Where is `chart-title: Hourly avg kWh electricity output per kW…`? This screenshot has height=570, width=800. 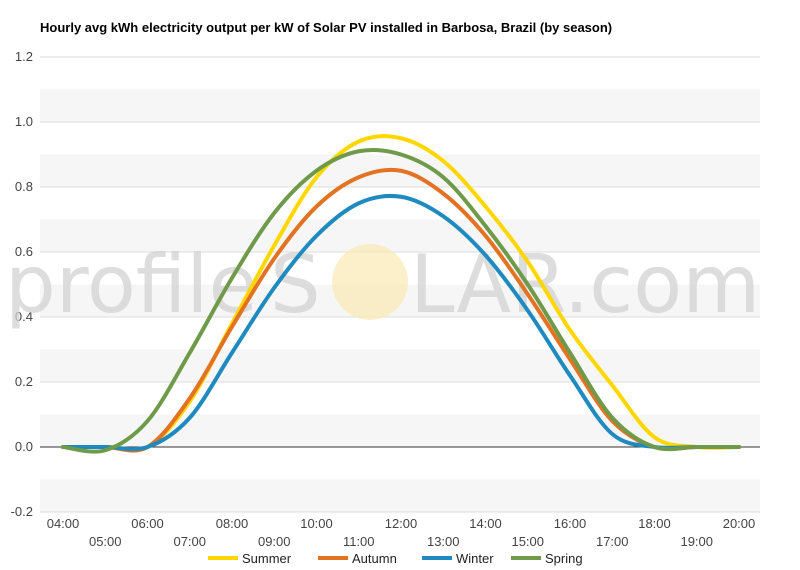
chart-title: Hourly avg kWh electricity output per kW… is located at coordinates (326, 27).